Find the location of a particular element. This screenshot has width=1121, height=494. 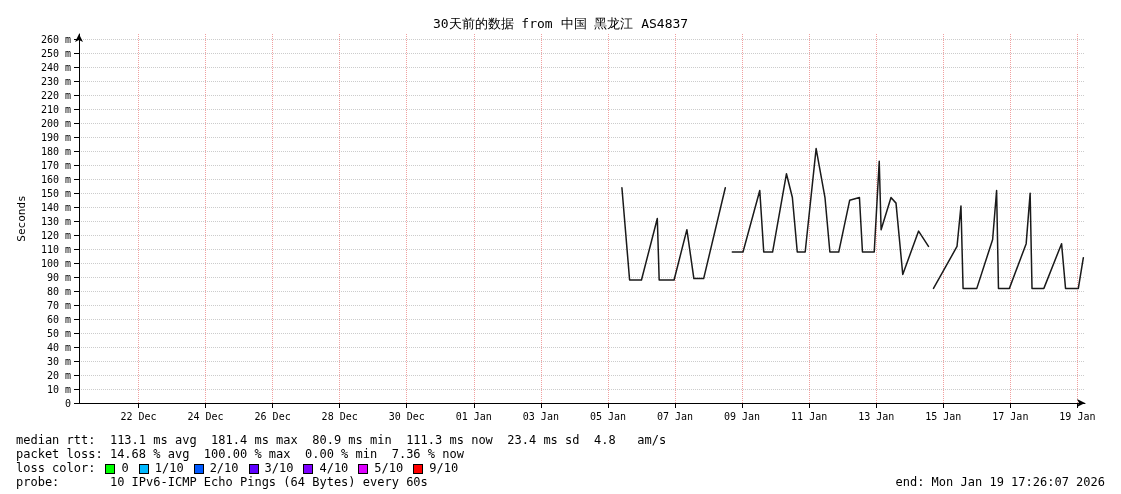

chart-title: 30天前的数据 from 中国 黑龙江 AS4837 is located at coordinates (560, 23).